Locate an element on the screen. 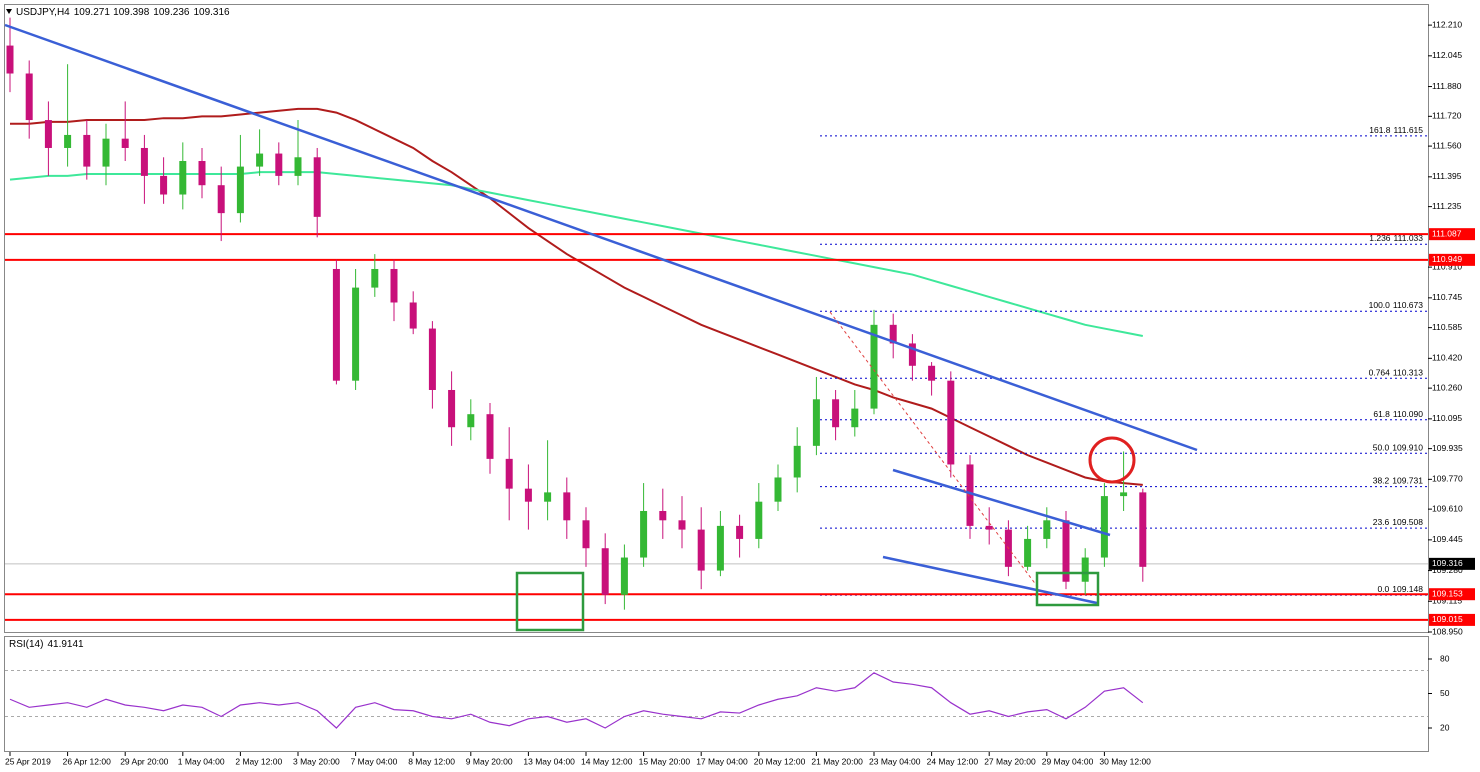 This screenshot has height=772, width=1480. fib-price: 110.313 is located at coordinates (1408, 373).